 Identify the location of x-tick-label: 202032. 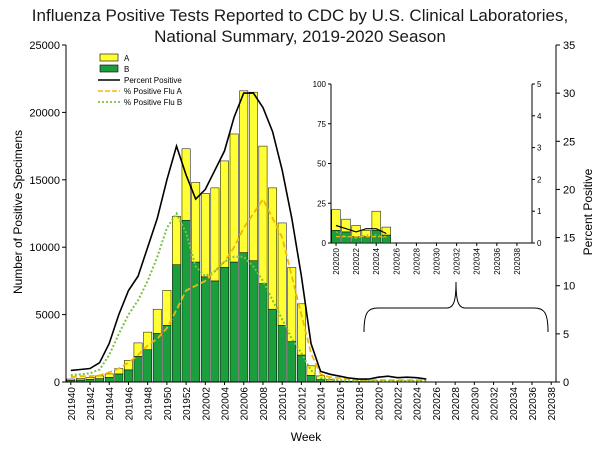
(495, 404).